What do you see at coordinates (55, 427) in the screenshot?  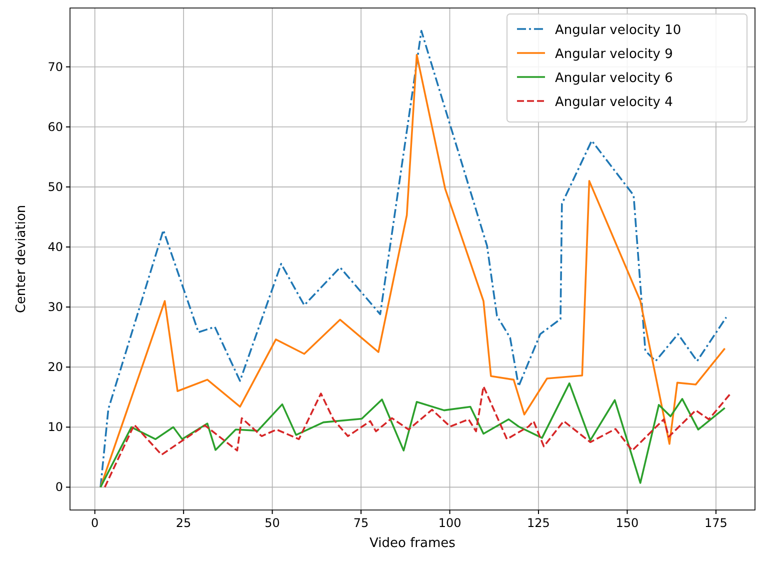 I see `y-tick-label: 10` at bounding box center [55, 427].